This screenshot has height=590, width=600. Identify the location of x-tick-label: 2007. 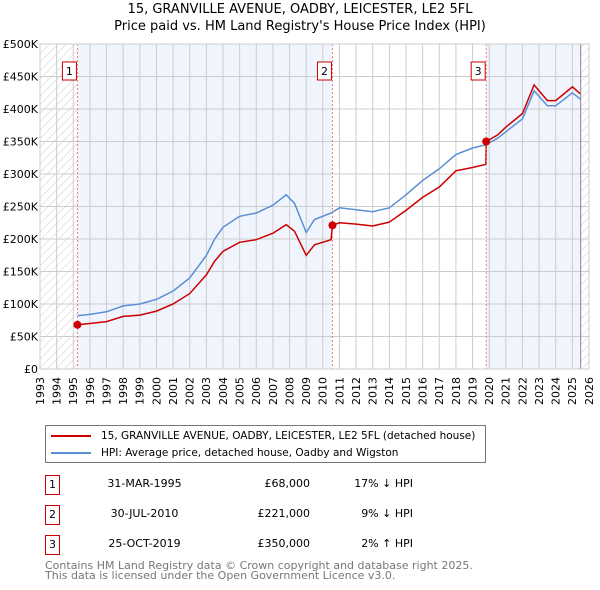
(273, 391).